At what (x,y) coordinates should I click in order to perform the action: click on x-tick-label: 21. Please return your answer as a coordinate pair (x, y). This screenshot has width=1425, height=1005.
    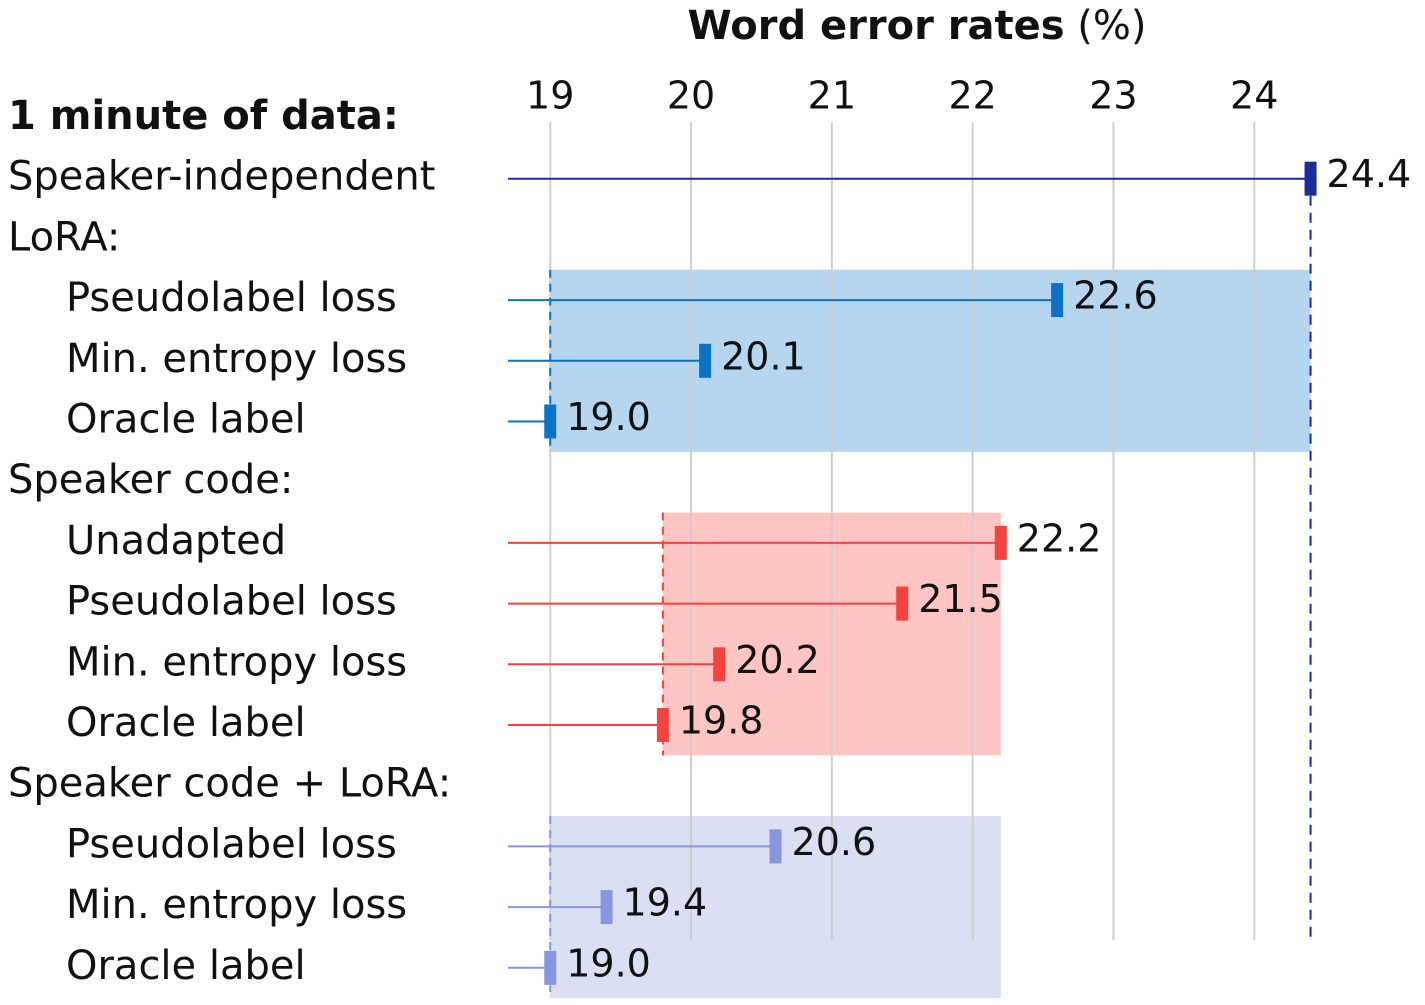
    Looking at the image, I should click on (832, 96).